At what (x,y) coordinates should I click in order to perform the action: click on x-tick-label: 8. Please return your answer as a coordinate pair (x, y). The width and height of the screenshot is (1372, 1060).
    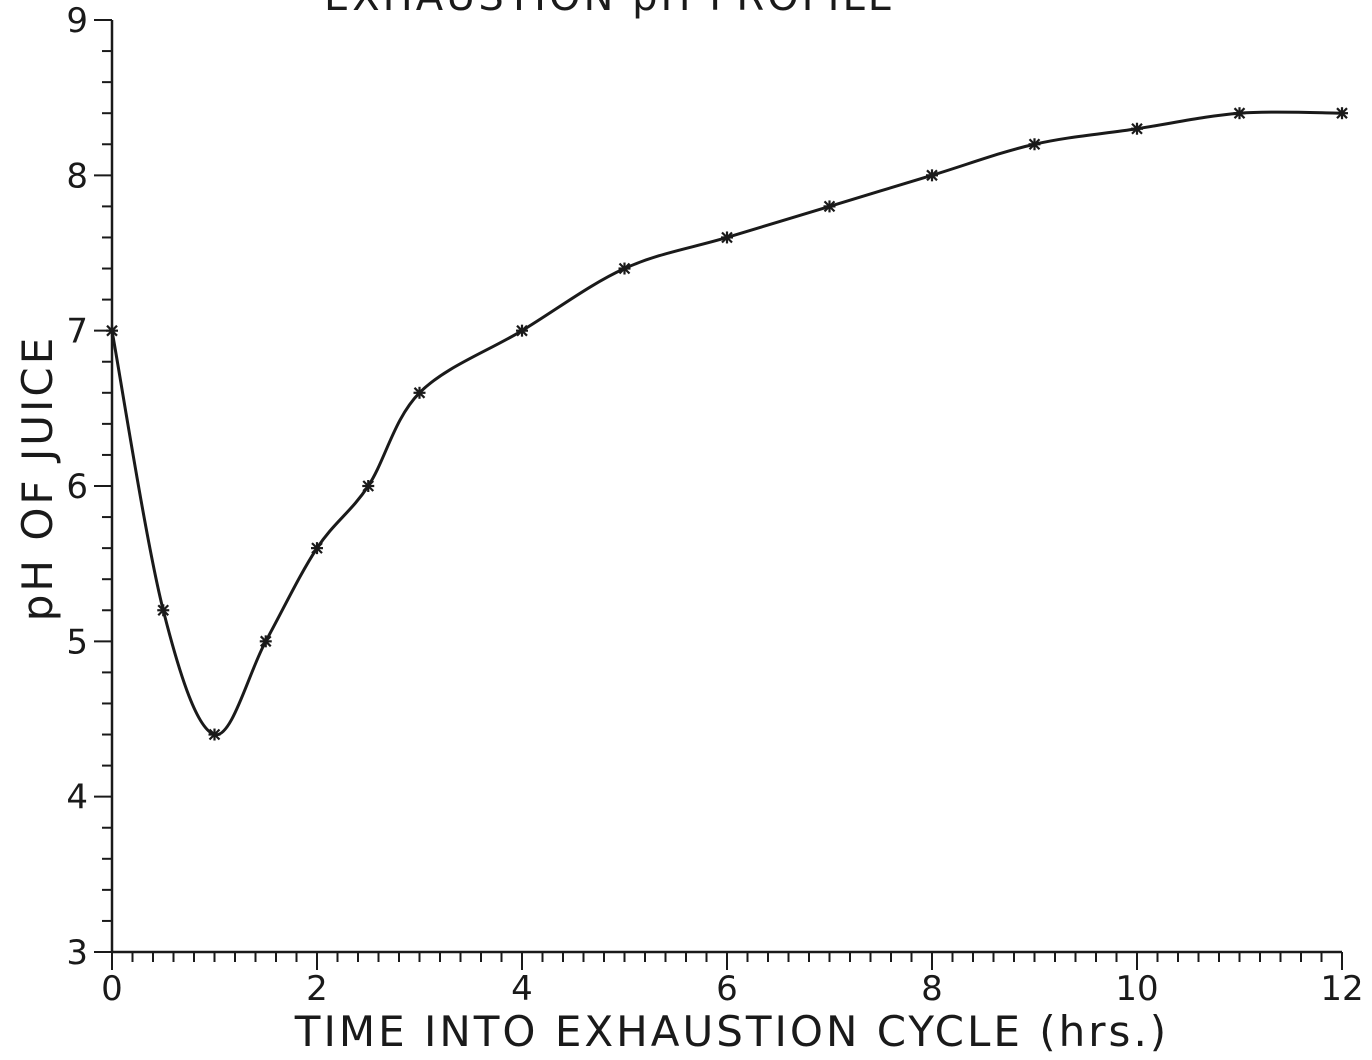
    Looking at the image, I should click on (932, 989).